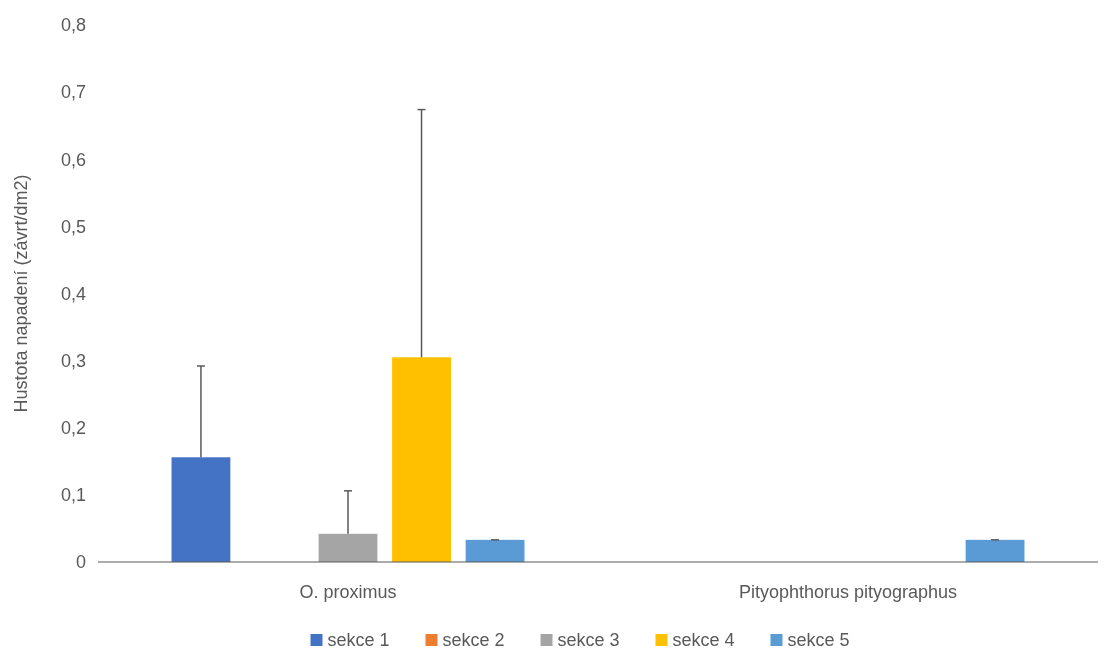 Image resolution: width=1107 pixels, height=655 pixels. What do you see at coordinates (588, 640) in the screenshot?
I see `legend-label: sekce 3` at bounding box center [588, 640].